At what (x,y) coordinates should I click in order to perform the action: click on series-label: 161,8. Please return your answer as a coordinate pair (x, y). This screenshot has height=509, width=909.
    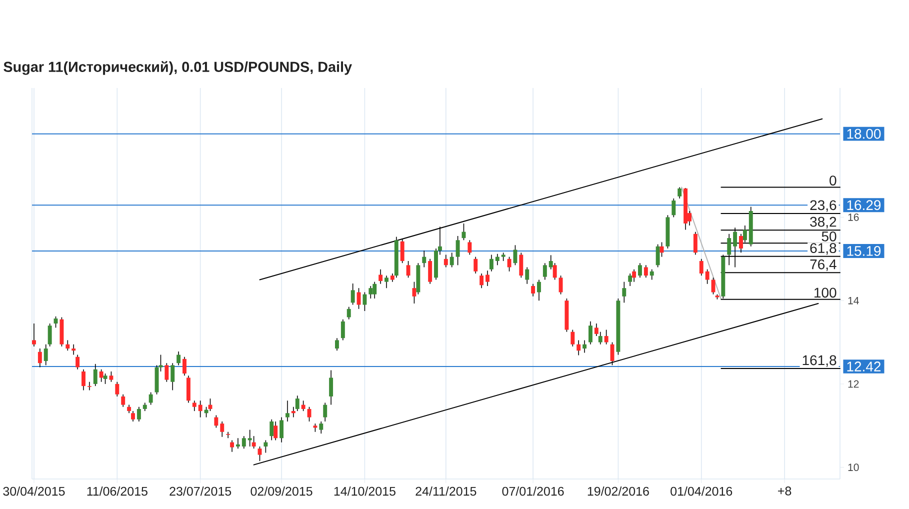
    Looking at the image, I should click on (819, 361).